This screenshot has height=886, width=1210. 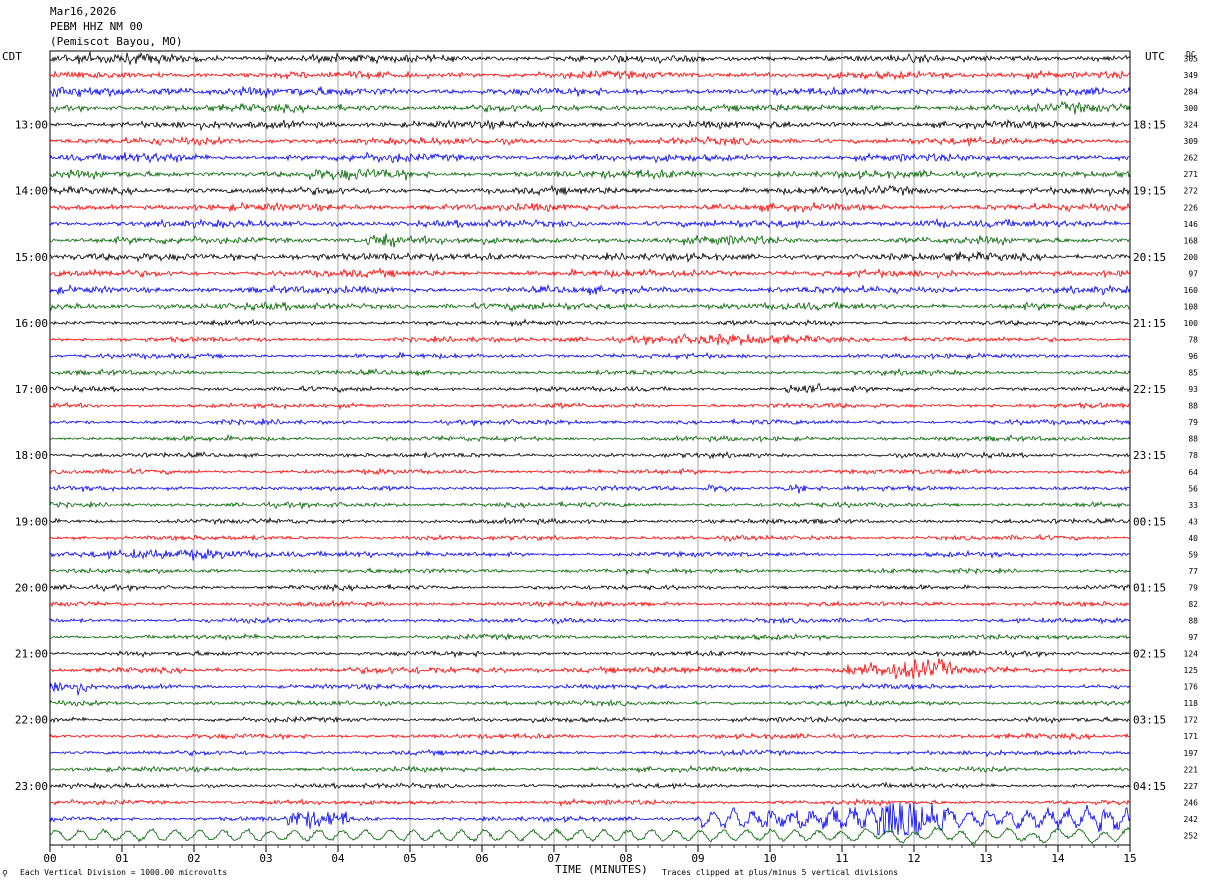 I want to click on x-tick-label: 09, so click(x=697, y=858).